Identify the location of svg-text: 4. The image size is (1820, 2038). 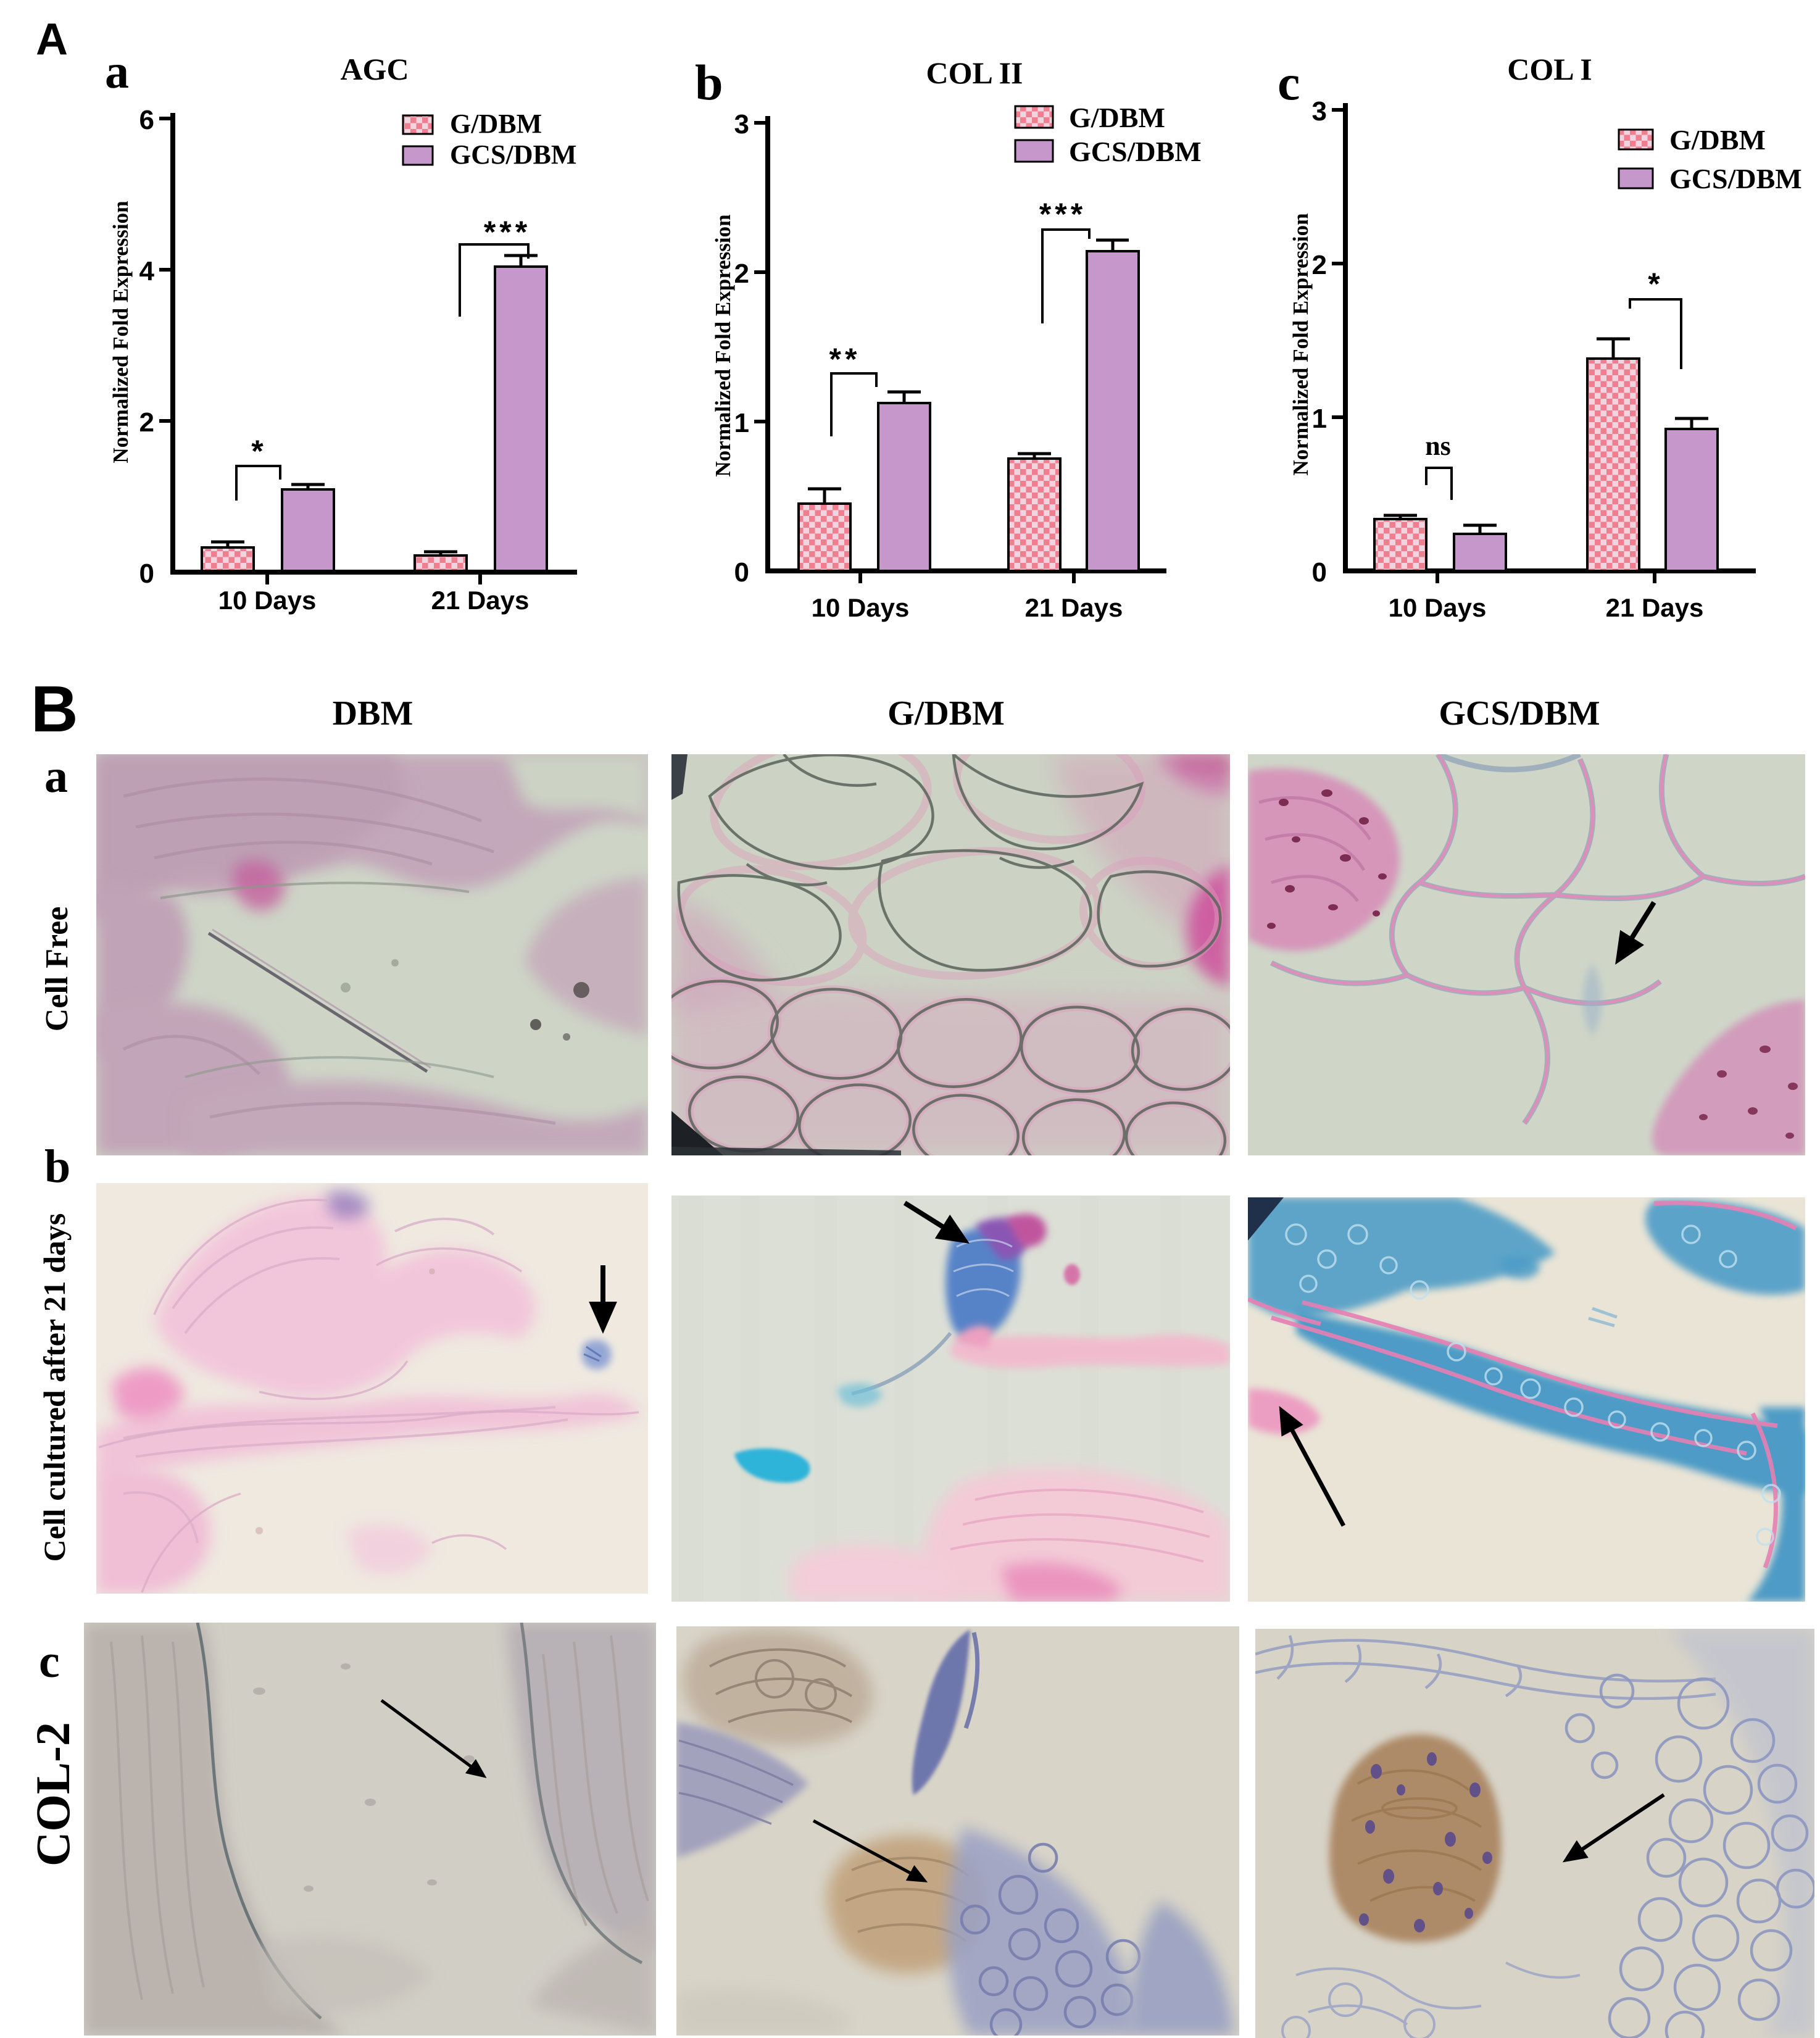
(147, 271).